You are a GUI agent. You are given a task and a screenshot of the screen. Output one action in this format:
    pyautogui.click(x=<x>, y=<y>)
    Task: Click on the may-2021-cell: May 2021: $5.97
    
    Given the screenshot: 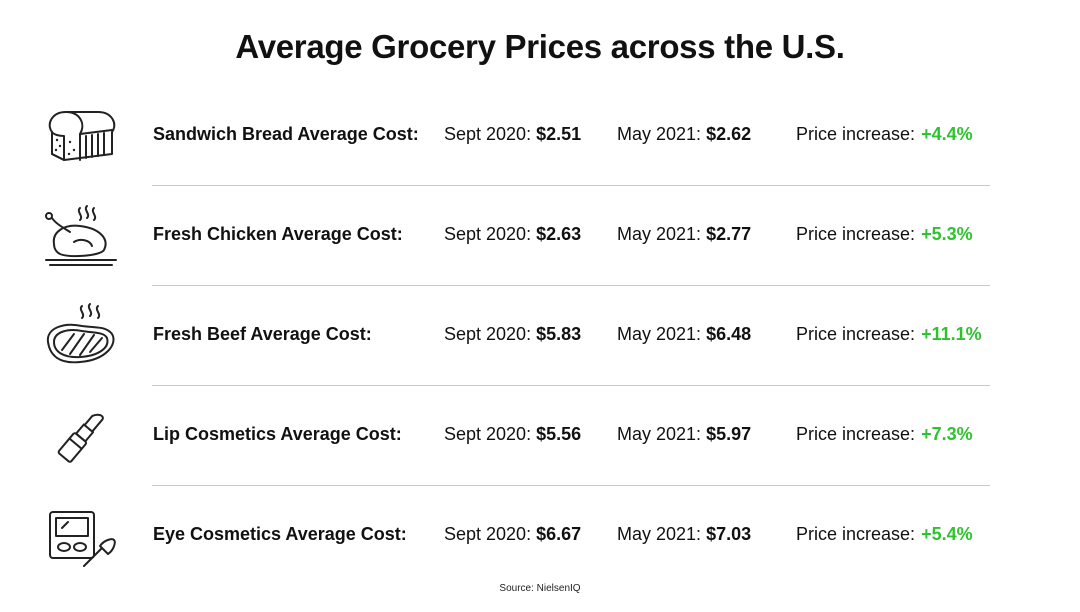 What is the action you would take?
    pyautogui.click(x=684, y=434)
    